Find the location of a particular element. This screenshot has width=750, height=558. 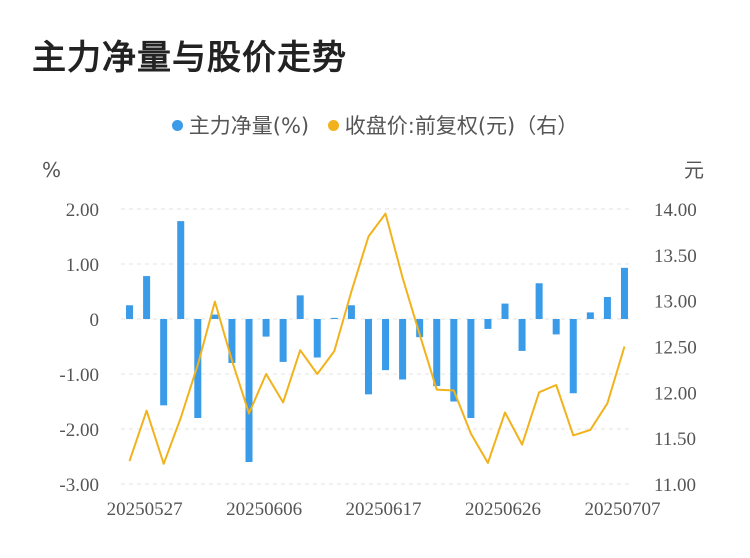

legend-dot-blue is located at coordinates (177, 125).